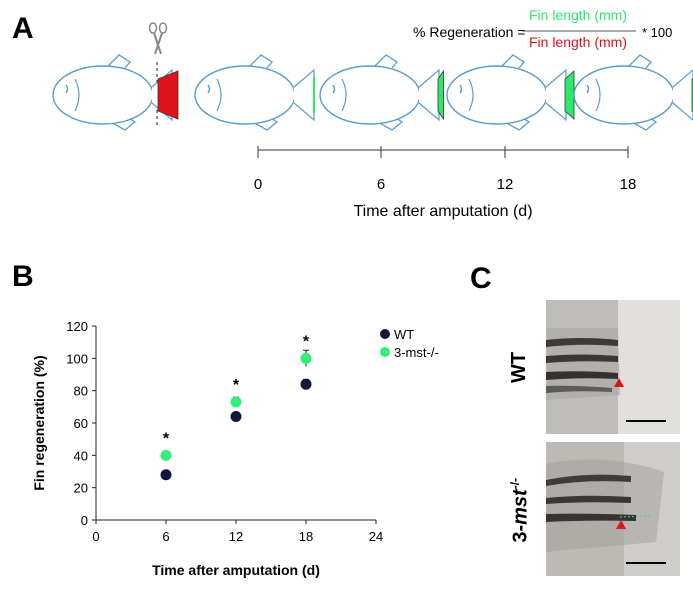  Describe the element at coordinates (578, 42) in the screenshot. I see `formula-denominator: Fin length (mm)` at that location.